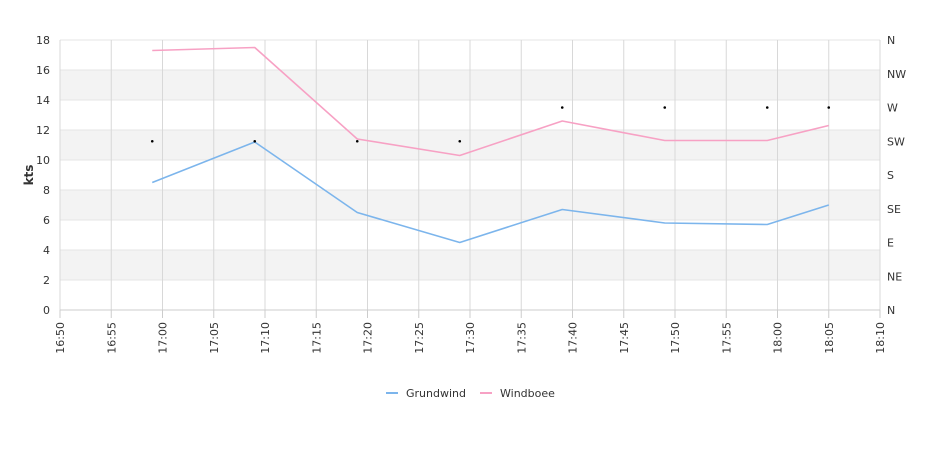  I want to click on direction-markers, so click(490, 124).